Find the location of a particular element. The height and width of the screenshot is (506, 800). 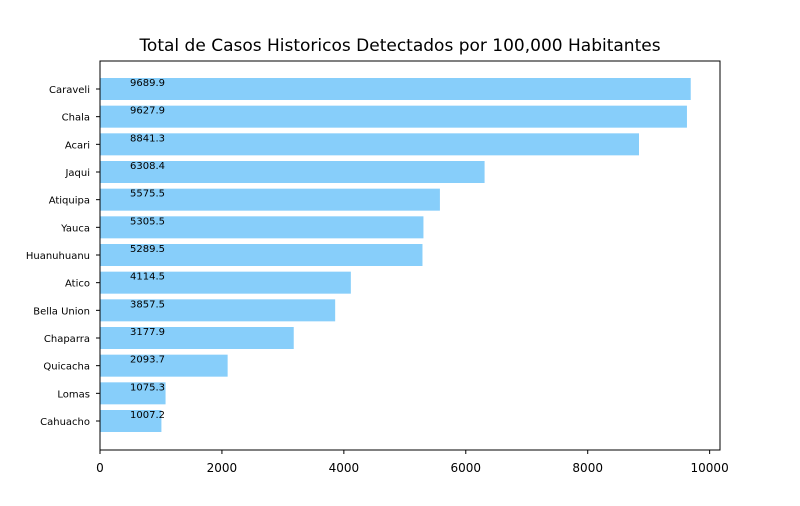

category-label: Quicacha is located at coordinates (66, 367).